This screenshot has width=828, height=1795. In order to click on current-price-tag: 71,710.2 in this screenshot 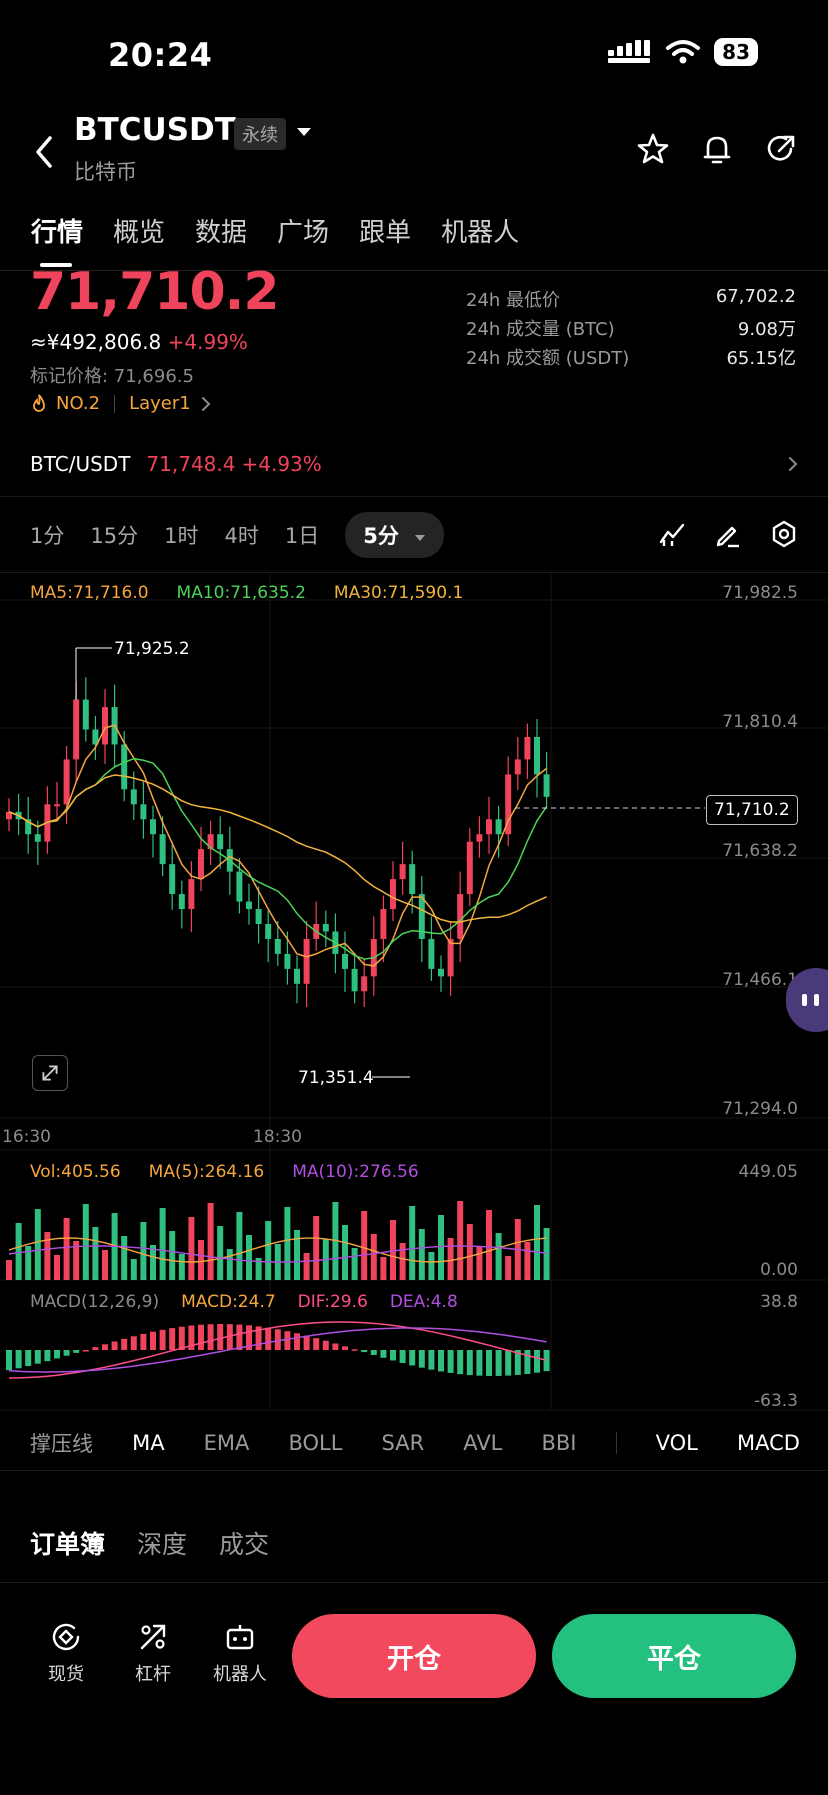, I will do `click(752, 810)`.